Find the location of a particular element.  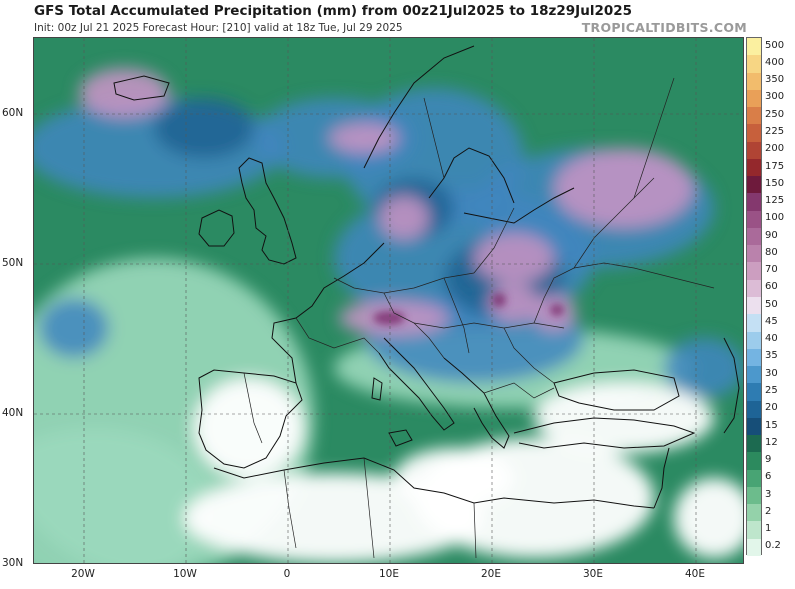

brand-watermark: TROPICALTIDBITS.COM is located at coordinates (664, 27).